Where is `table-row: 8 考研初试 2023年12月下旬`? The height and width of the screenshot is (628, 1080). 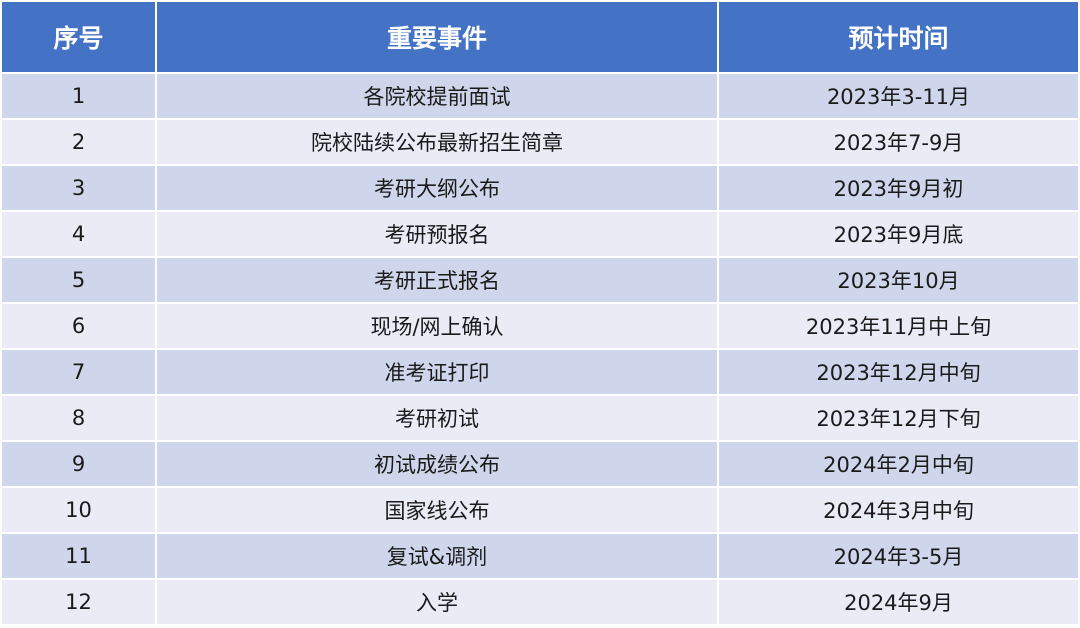 table-row: 8 考研初试 2023年12月下旬 is located at coordinates (540, 417).